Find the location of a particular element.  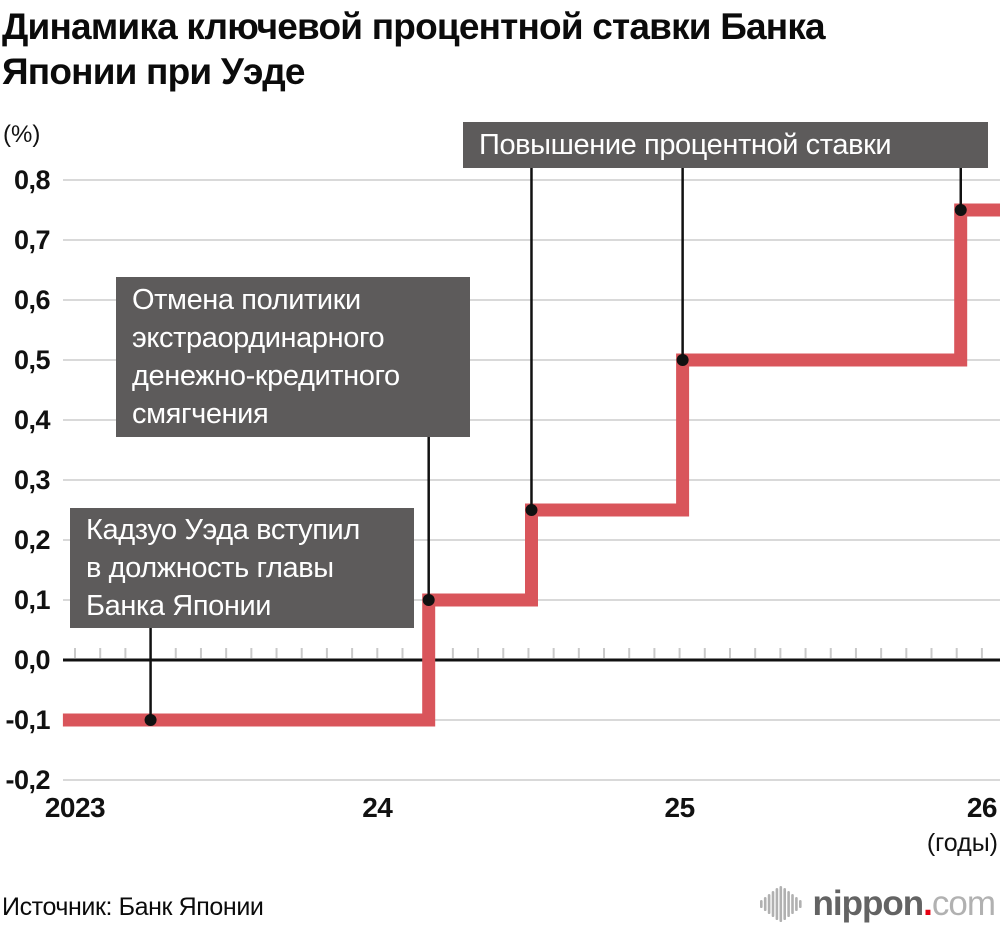

nippon-logo: nippon.com is located at coordinates (877, 904).